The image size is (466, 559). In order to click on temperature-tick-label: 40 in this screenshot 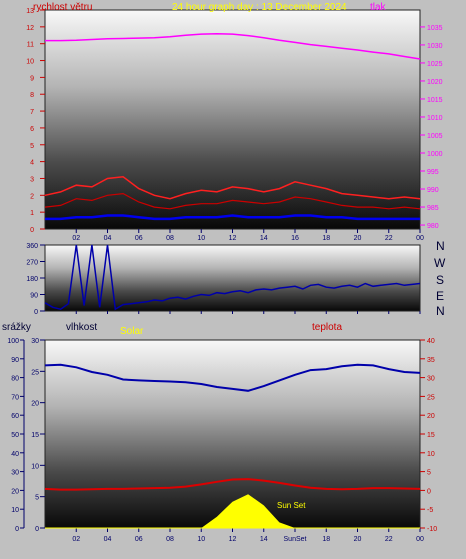, I will do `click(431, 341)`.